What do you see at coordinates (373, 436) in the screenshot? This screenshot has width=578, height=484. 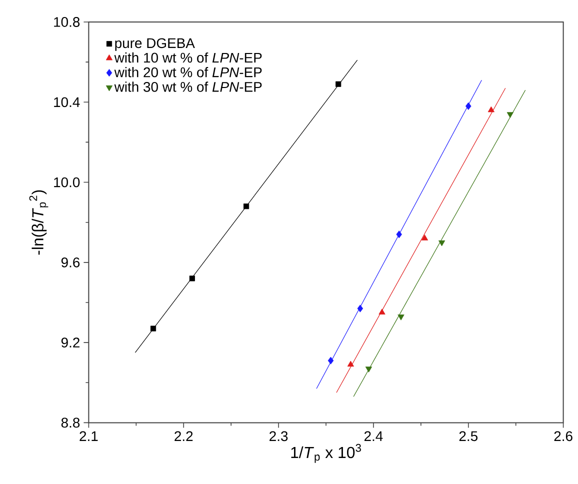 I see `x-tick-label: 2.4` at bounding box center [373, 436].